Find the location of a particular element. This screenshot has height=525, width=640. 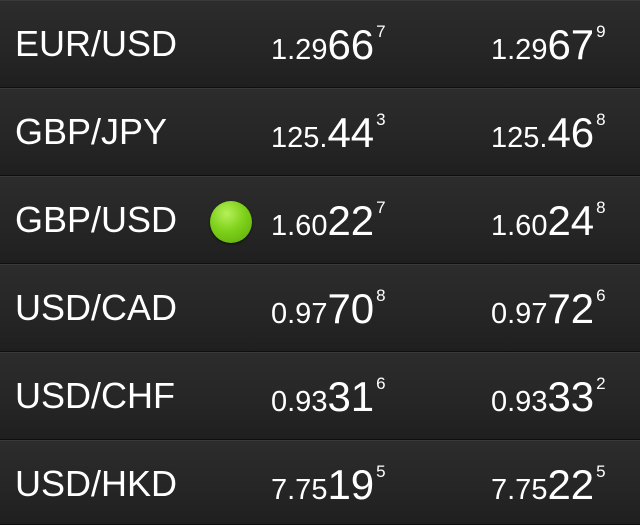

ask-prefix: 0.97 is located at coordinates (519, 314).